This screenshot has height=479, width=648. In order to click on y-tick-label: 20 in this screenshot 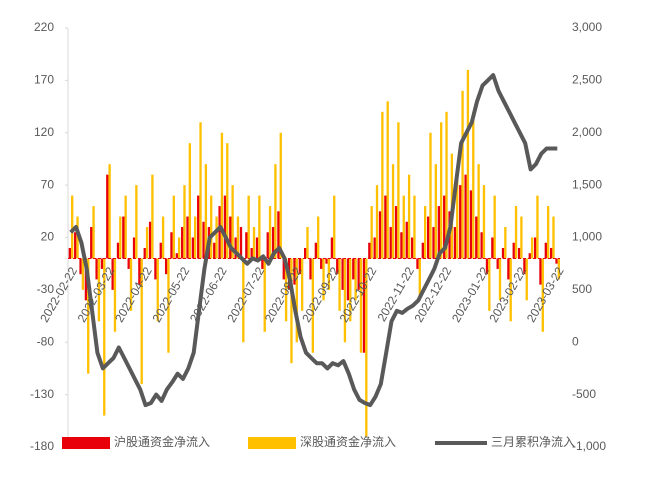, I will do `click(48, 237)`.